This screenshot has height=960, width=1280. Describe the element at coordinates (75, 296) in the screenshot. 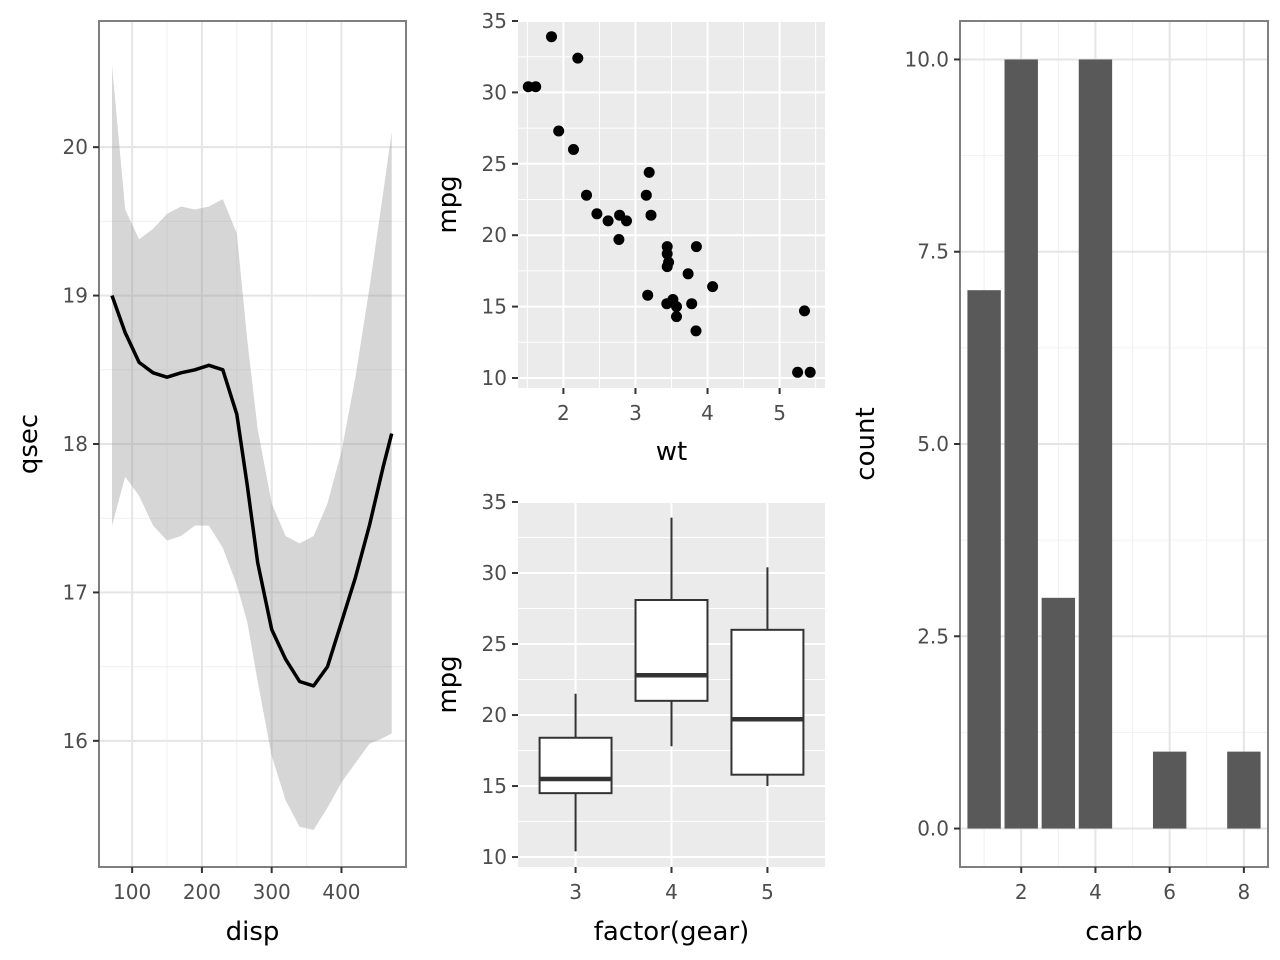

I see `y-tick-label: 19` at that location.